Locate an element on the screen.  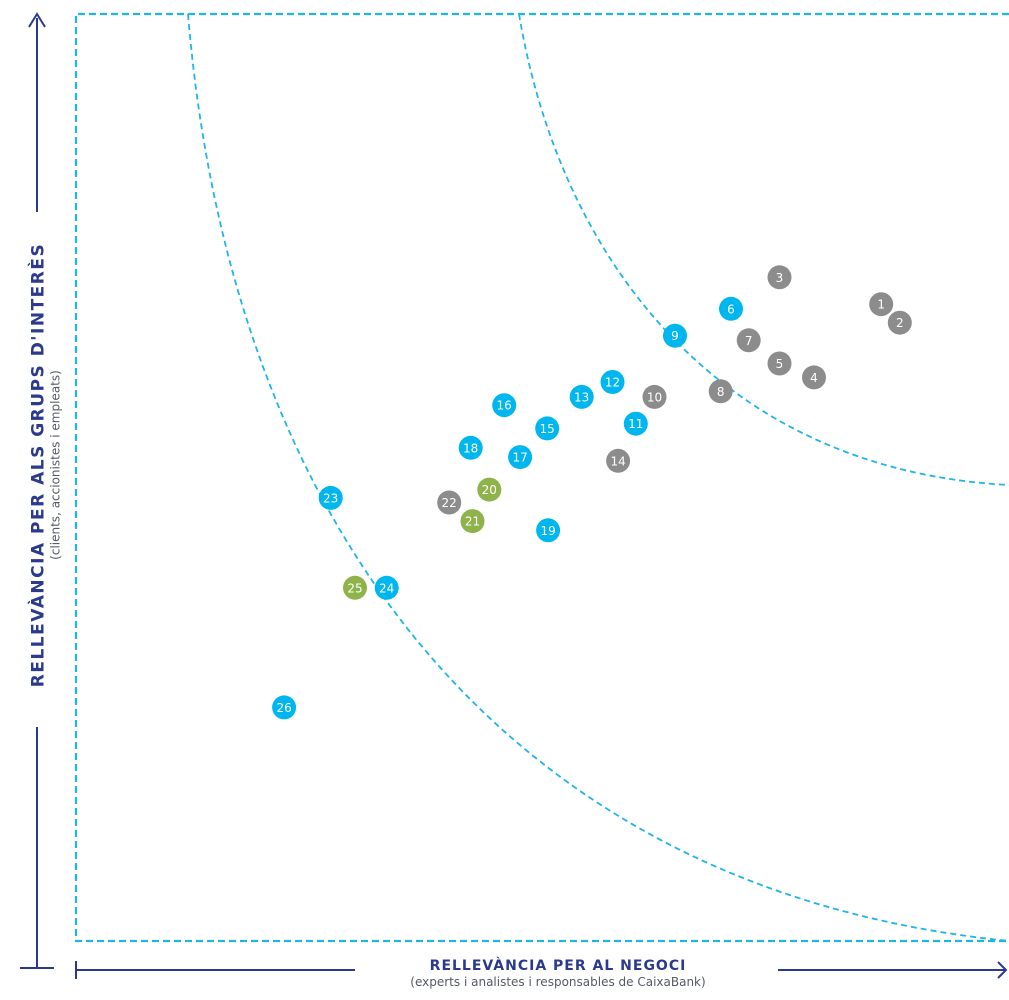
data-point-label-24: 24 is located at coordinates (386, 588).